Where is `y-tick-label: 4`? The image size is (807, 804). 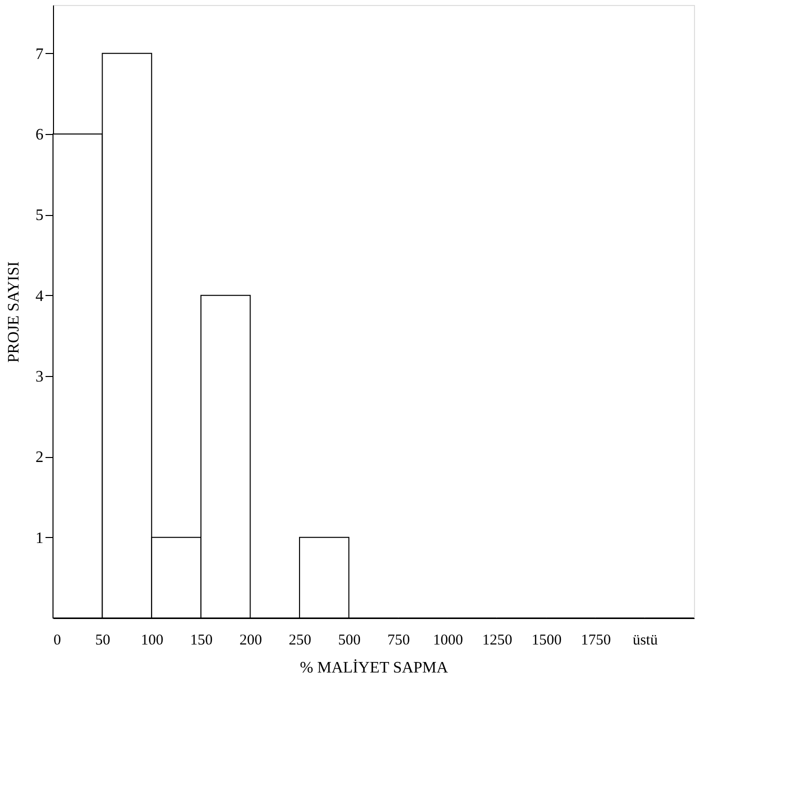
y-tick-label: 4 is located at coordinates (40, 296).